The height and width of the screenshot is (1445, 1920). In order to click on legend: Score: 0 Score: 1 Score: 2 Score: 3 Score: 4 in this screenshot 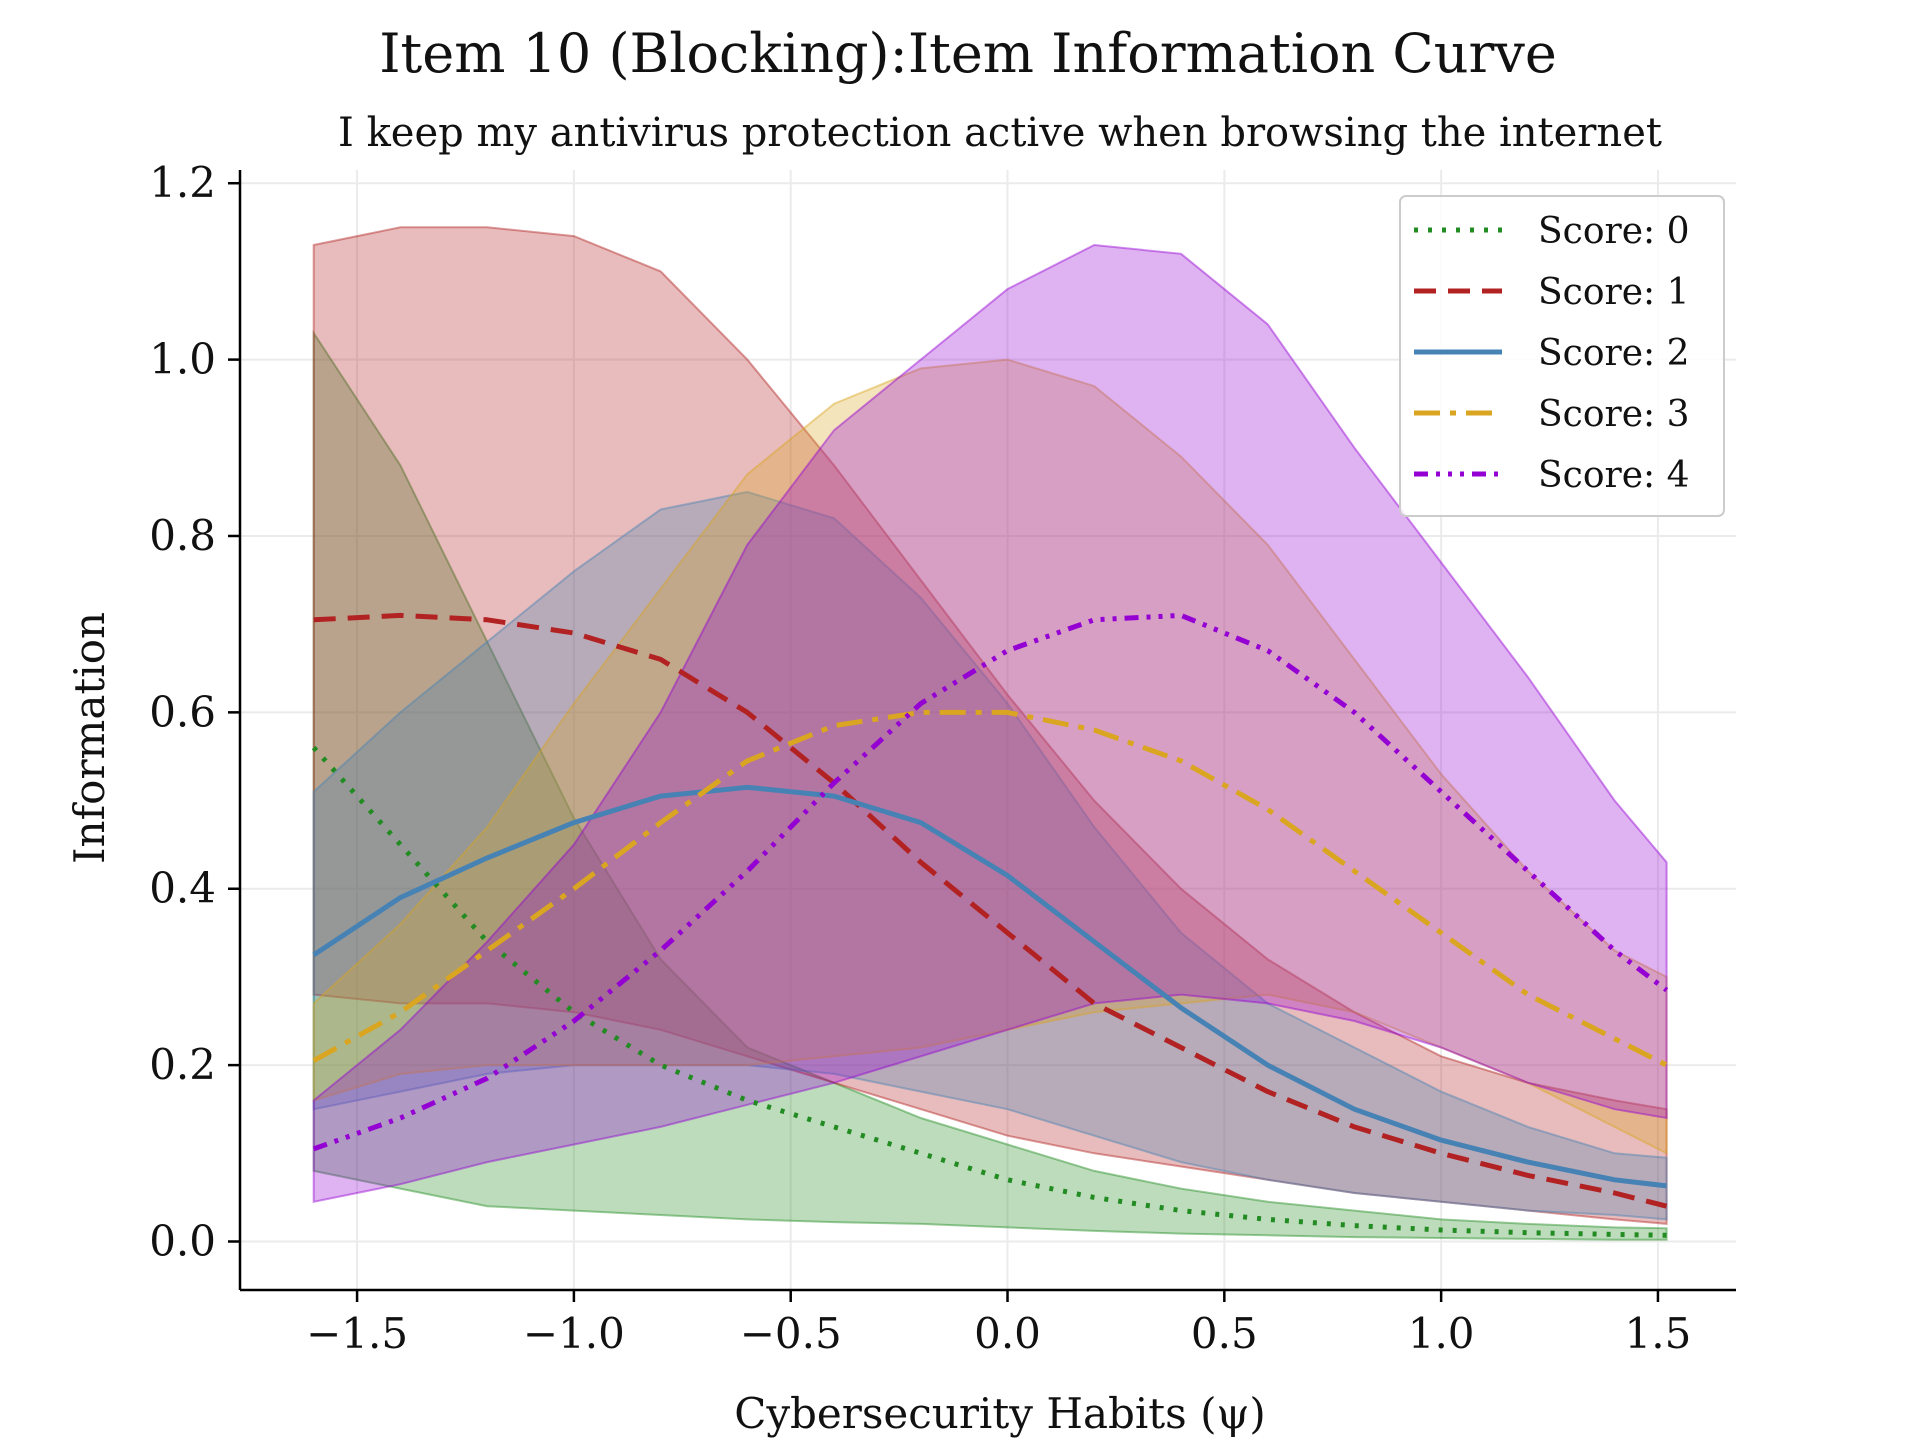, I will do `click(1562, 356)`.